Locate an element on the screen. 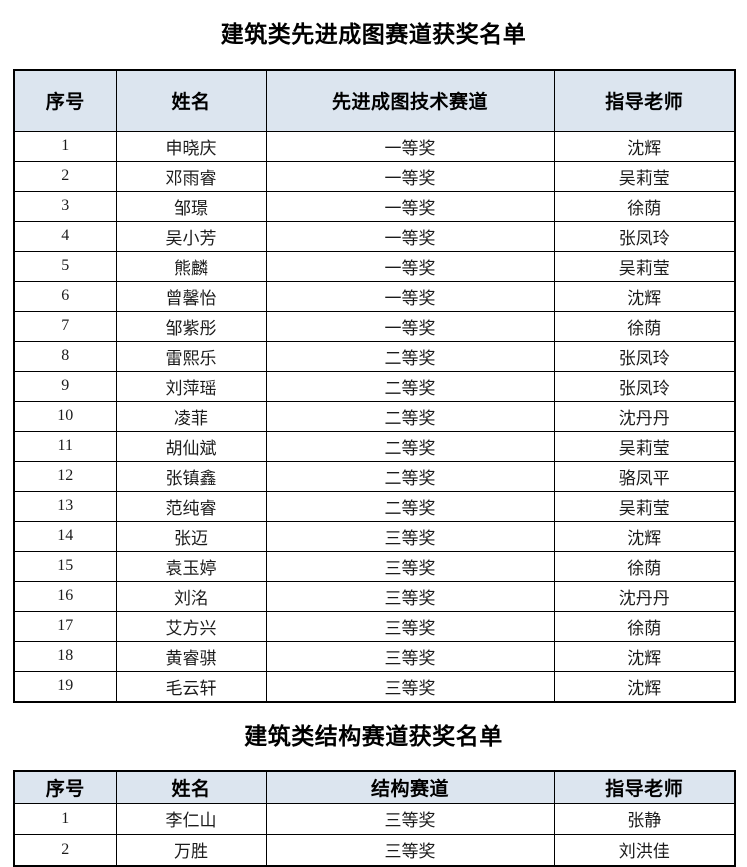 Image resolution: width=747 pixels, height=867 pixels. cell-index: 17 is located at coordinates (65, 626).